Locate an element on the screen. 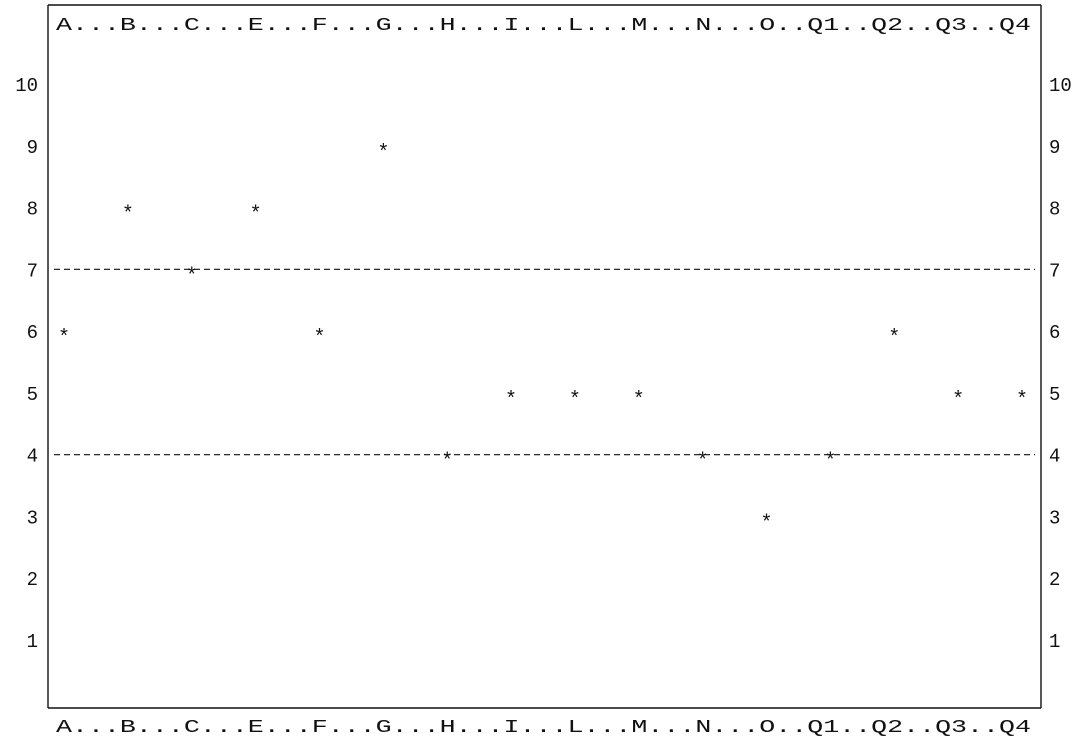 This screenshot has width=1077, height=742. data-point-C: * is located at coordinates (192, 276).